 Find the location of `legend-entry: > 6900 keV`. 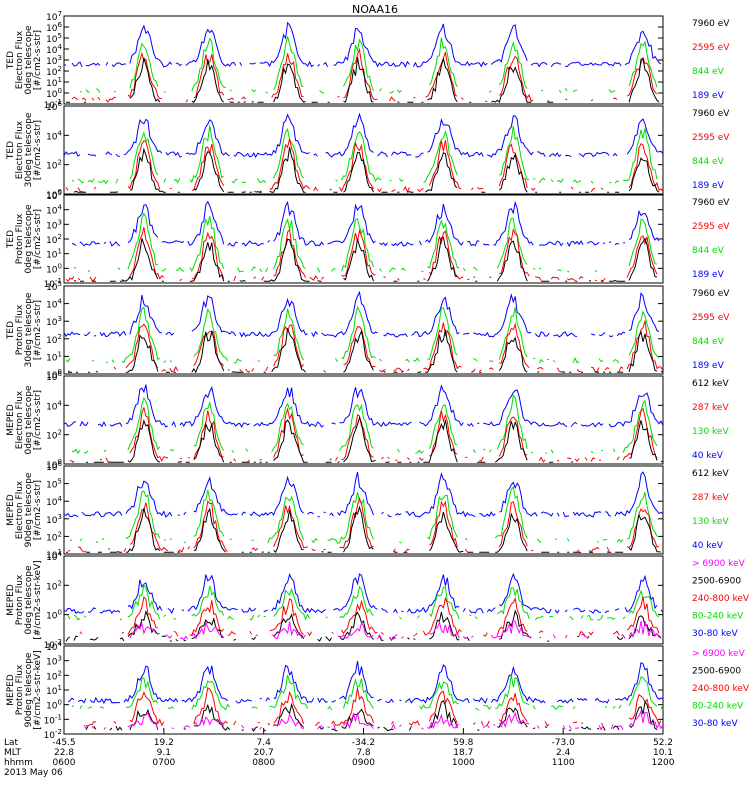

legend-entry: > 6900 keV is located at coordinates (719, 654).